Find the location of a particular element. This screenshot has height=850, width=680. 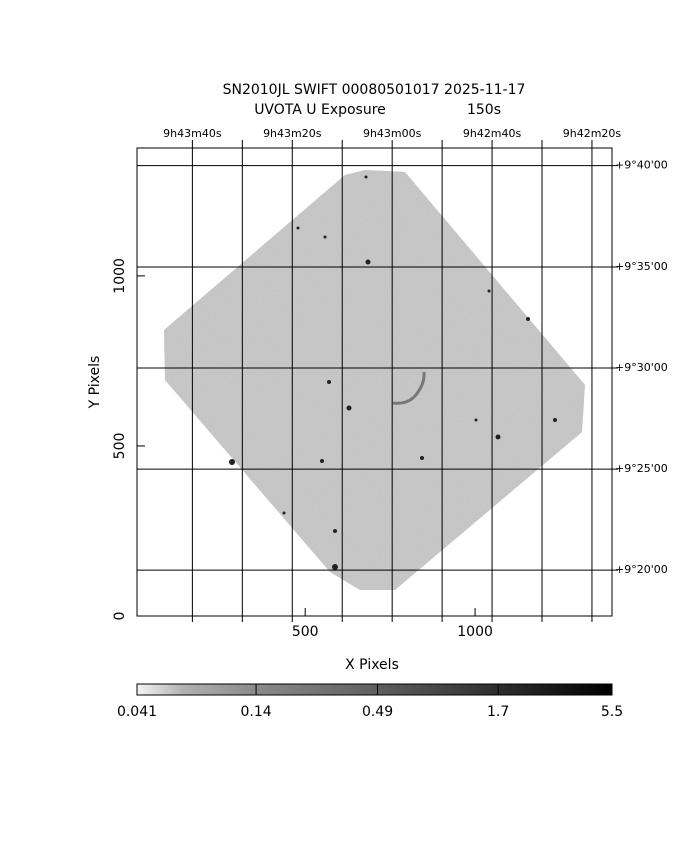

y-tick-label: 0 is located at coordinates (120, 616).